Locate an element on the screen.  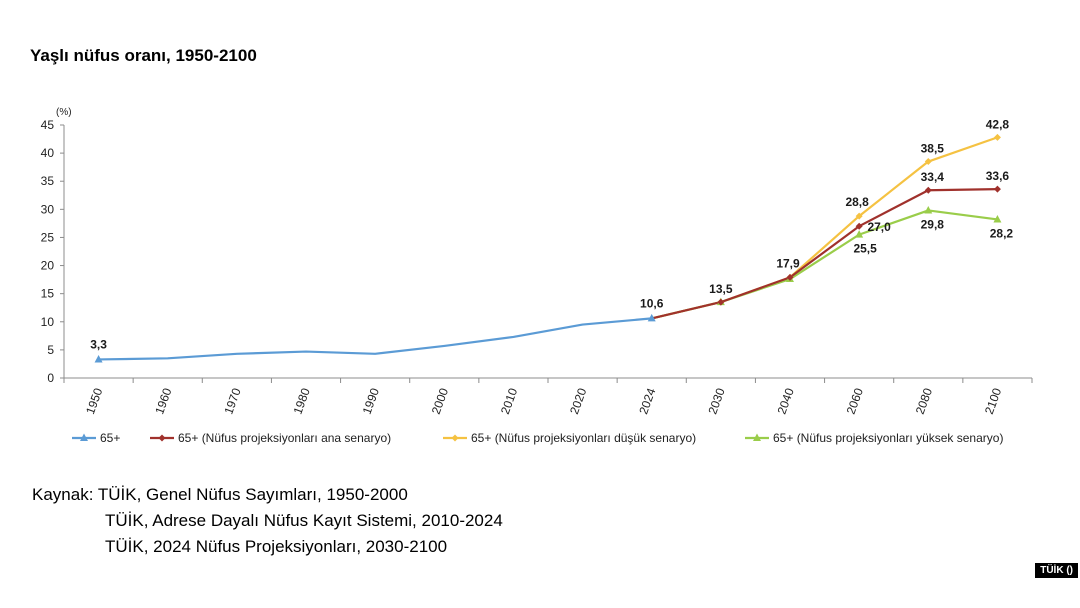
data-label: 13,5 is located at coordinates (721, 289).